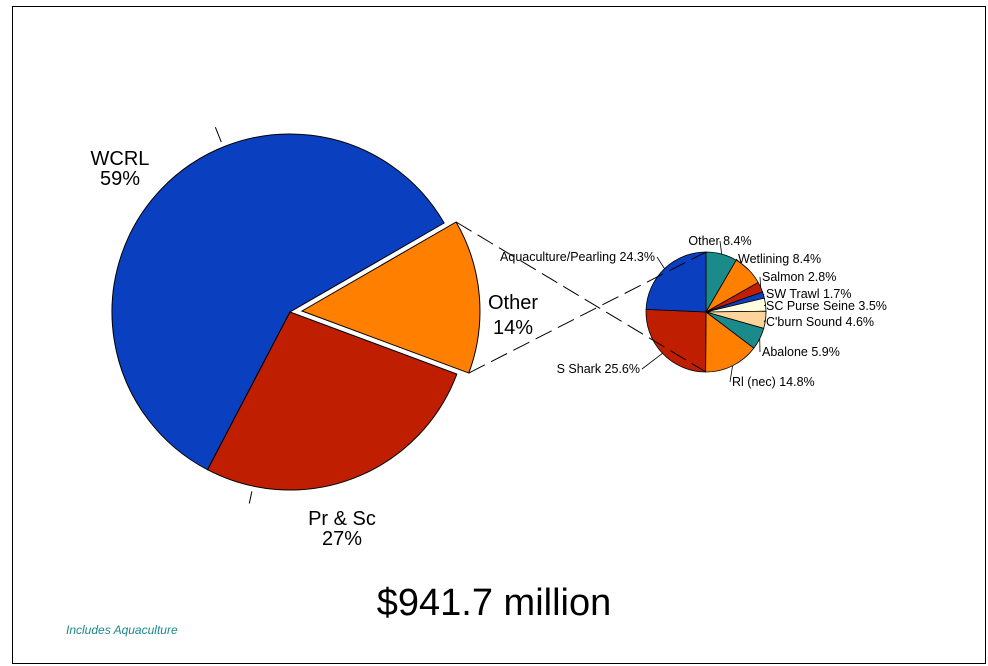  Describe the element at coordinates (513, 303) in the screenshot. I see `main-slice-label: Other` at that location.